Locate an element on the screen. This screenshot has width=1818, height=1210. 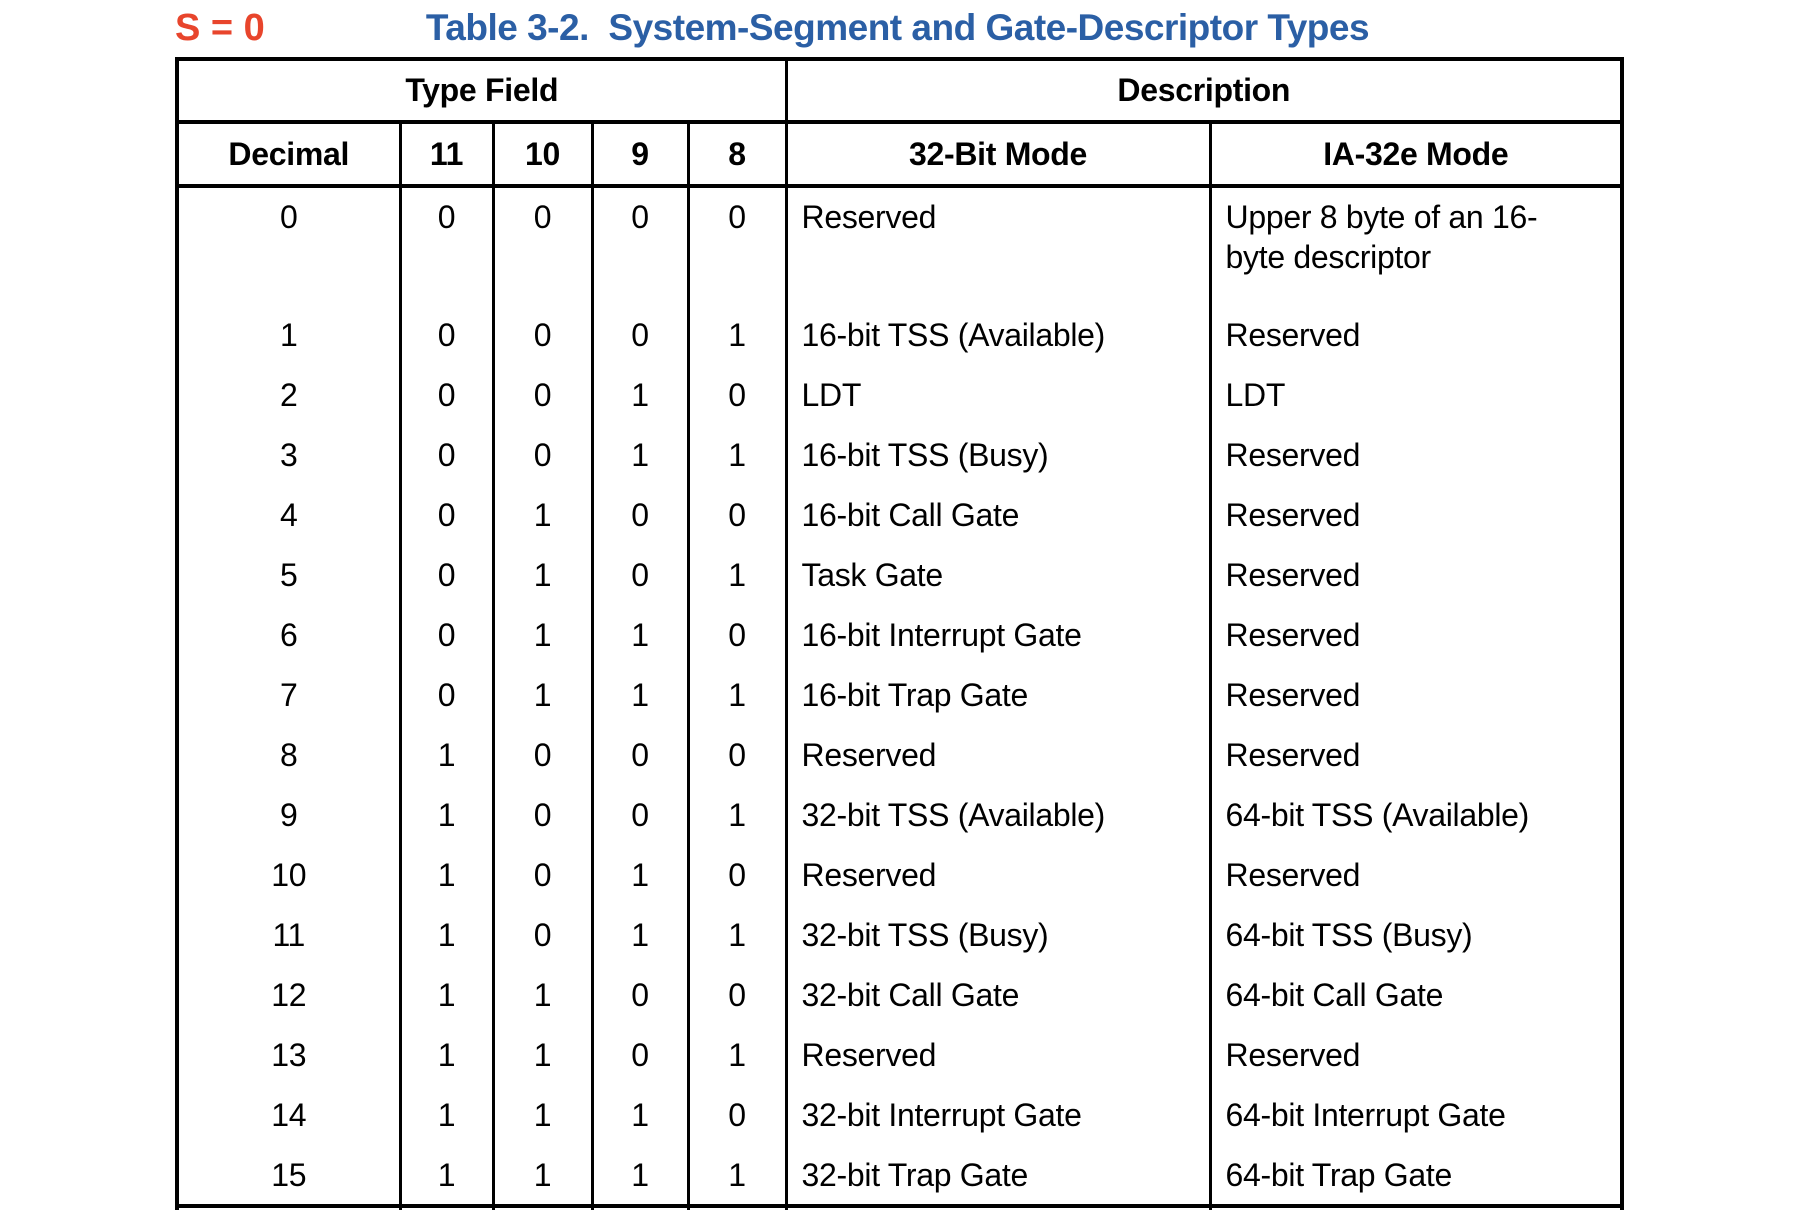
cell-text: 32-bit Interrupt Gate is located at coordinates (941, 1115).